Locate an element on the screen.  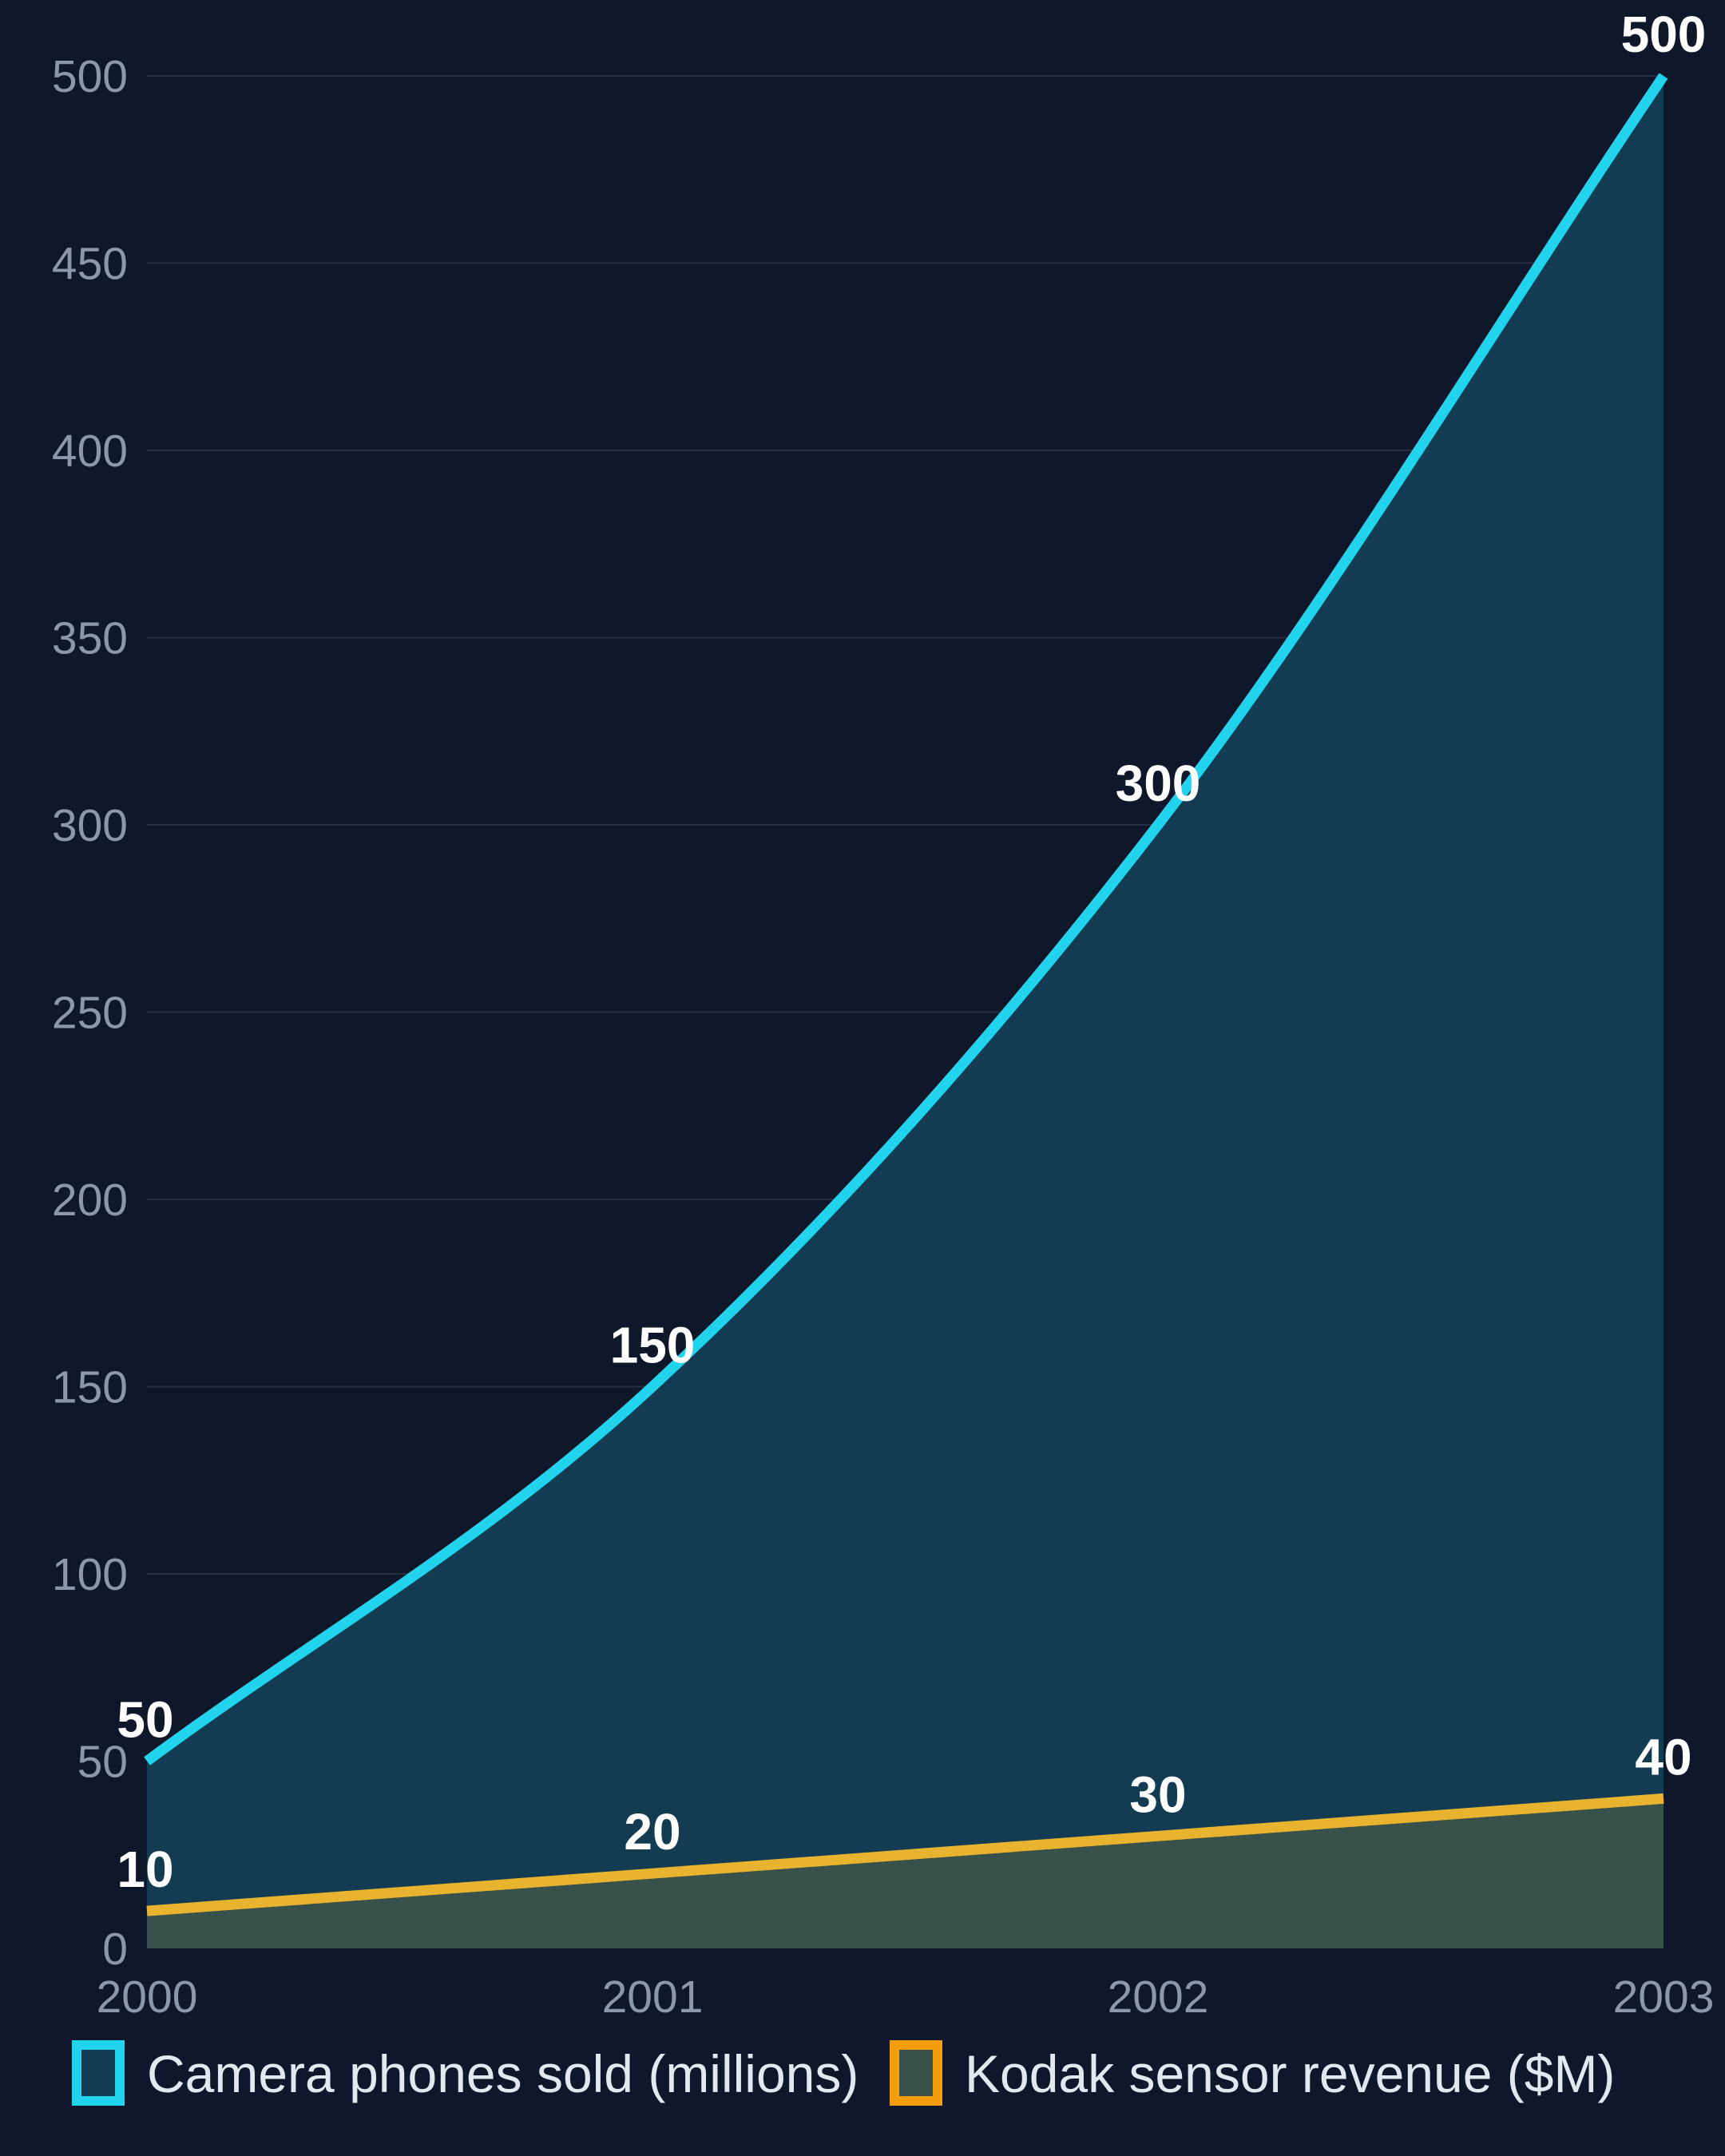
x-tick-label-2000: 2000 is located at coordinates (148, 1997).